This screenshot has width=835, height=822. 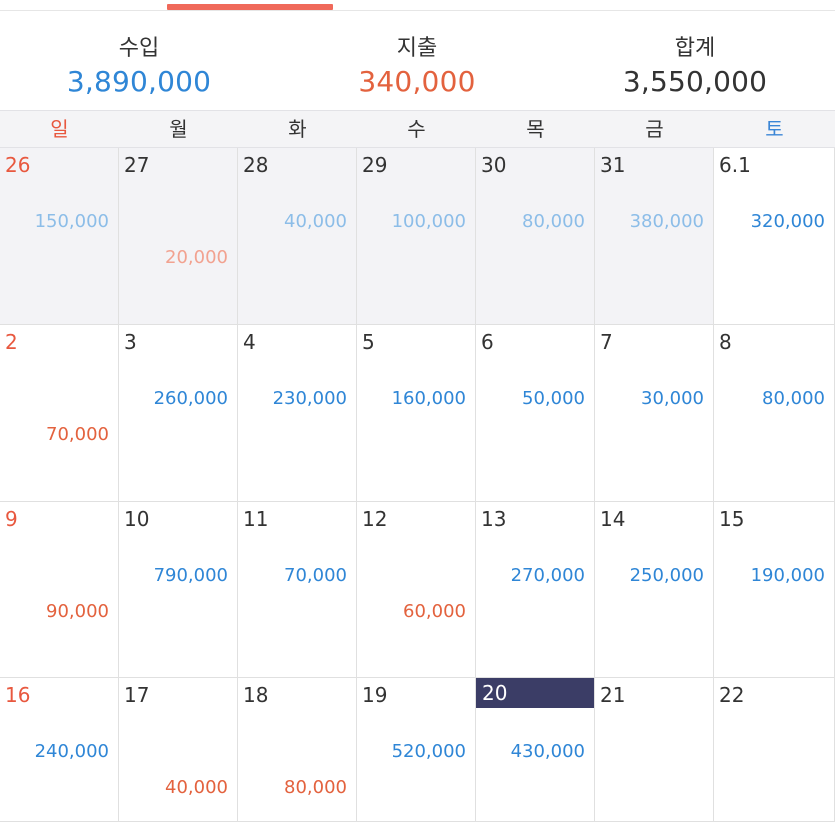 What do you see at coordinates (695, 48) in the screenshot?
I see `summary-total-label: 합계` at bounding box center [695, 48].